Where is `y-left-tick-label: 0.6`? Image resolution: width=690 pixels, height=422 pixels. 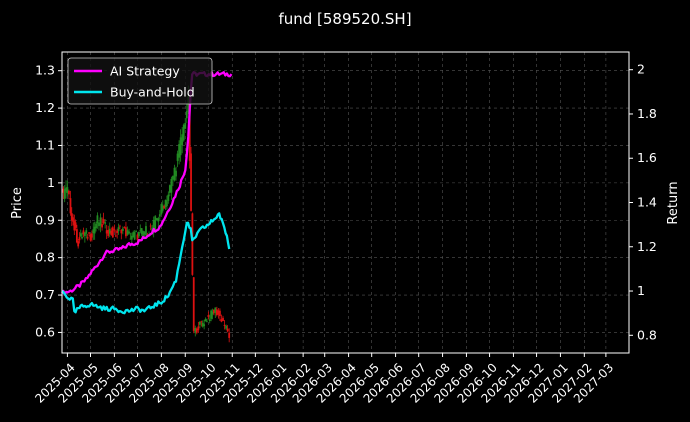
y-left-tick-label: 0.6 is located at coordinates (45, 331).